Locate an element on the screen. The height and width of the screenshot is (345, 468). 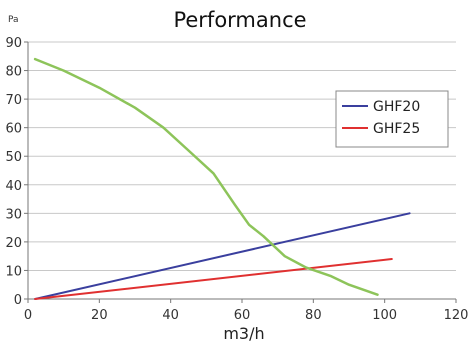
x-tick-label: 0 is located at coordinates (28, 315).